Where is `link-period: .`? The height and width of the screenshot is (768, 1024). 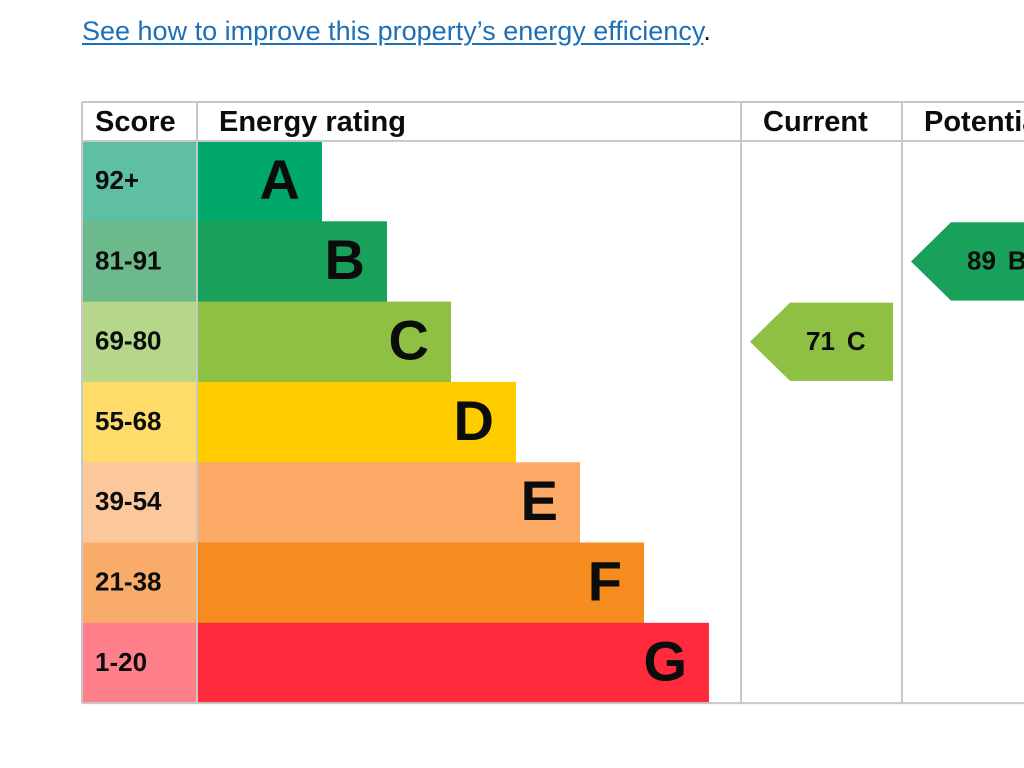
link-period: . is located at coordinates (707, 31).